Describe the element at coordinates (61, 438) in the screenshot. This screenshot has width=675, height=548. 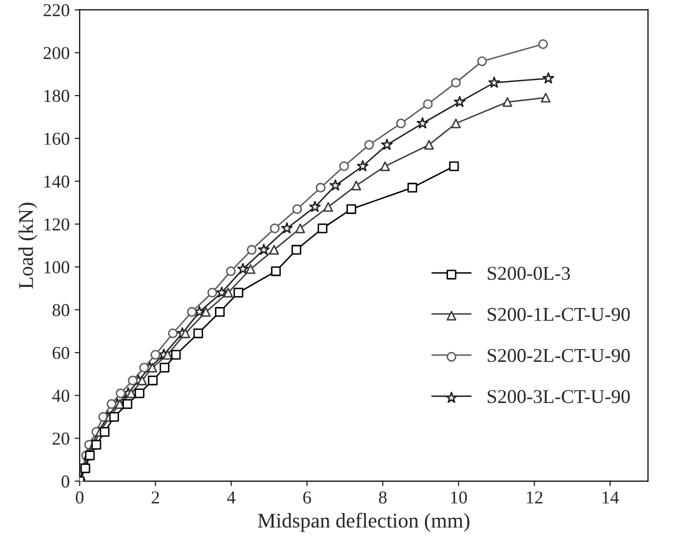
I see `y-tick-label: 20` at that location.